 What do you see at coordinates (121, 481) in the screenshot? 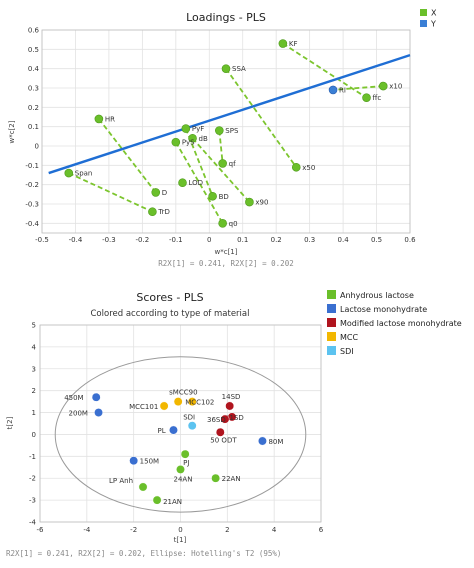
I see `scores-point-label-lp-anh: LP Anh` at bounding box center [121, 481].